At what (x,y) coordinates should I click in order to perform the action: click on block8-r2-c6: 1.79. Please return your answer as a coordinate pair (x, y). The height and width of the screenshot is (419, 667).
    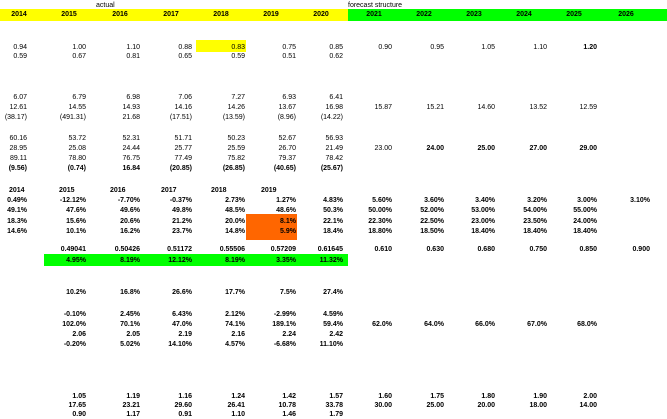
    Looking at the image, I should click on (336, 414).